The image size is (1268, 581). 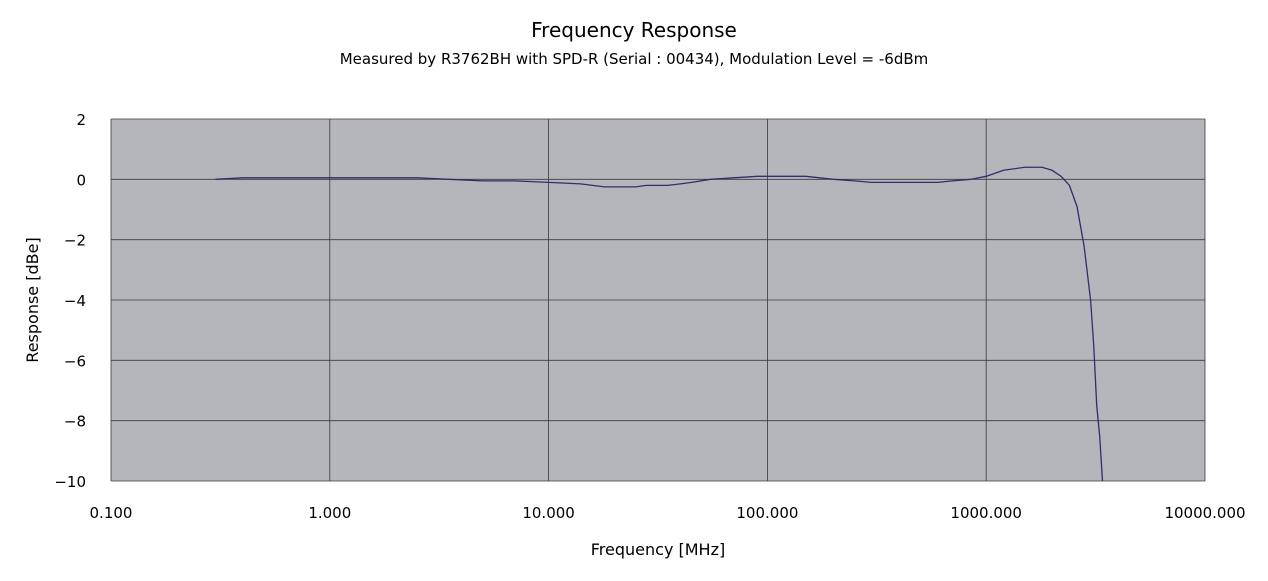 What do you see at coordinates (329, 513) in the screenshot?
I see `x-tick-label: 1.000` at bounding box center [329, 513].